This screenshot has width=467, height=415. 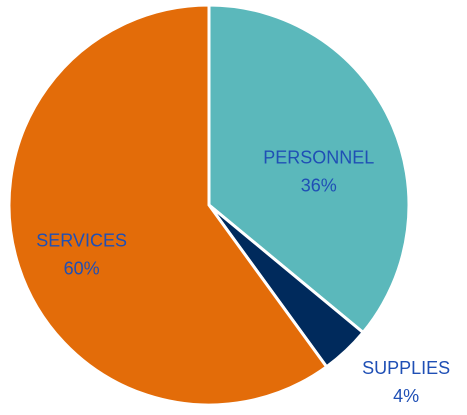 I want to click on slice-label: SERVICES, so click(x=81, y=240).